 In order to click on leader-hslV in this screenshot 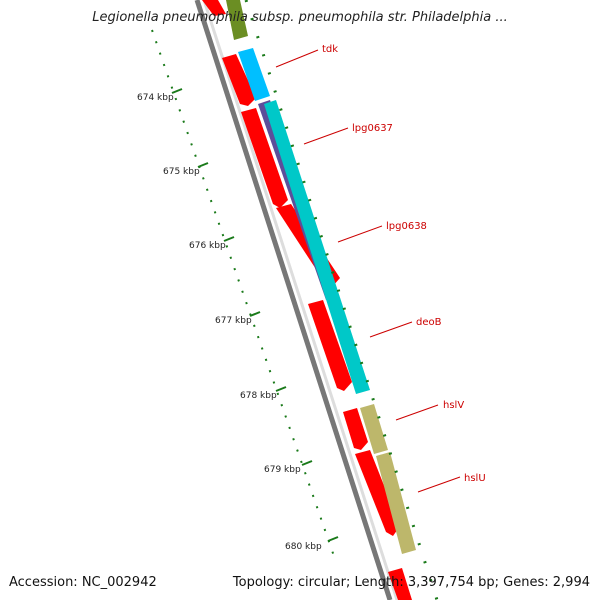, I will do `click(417, 412)`.